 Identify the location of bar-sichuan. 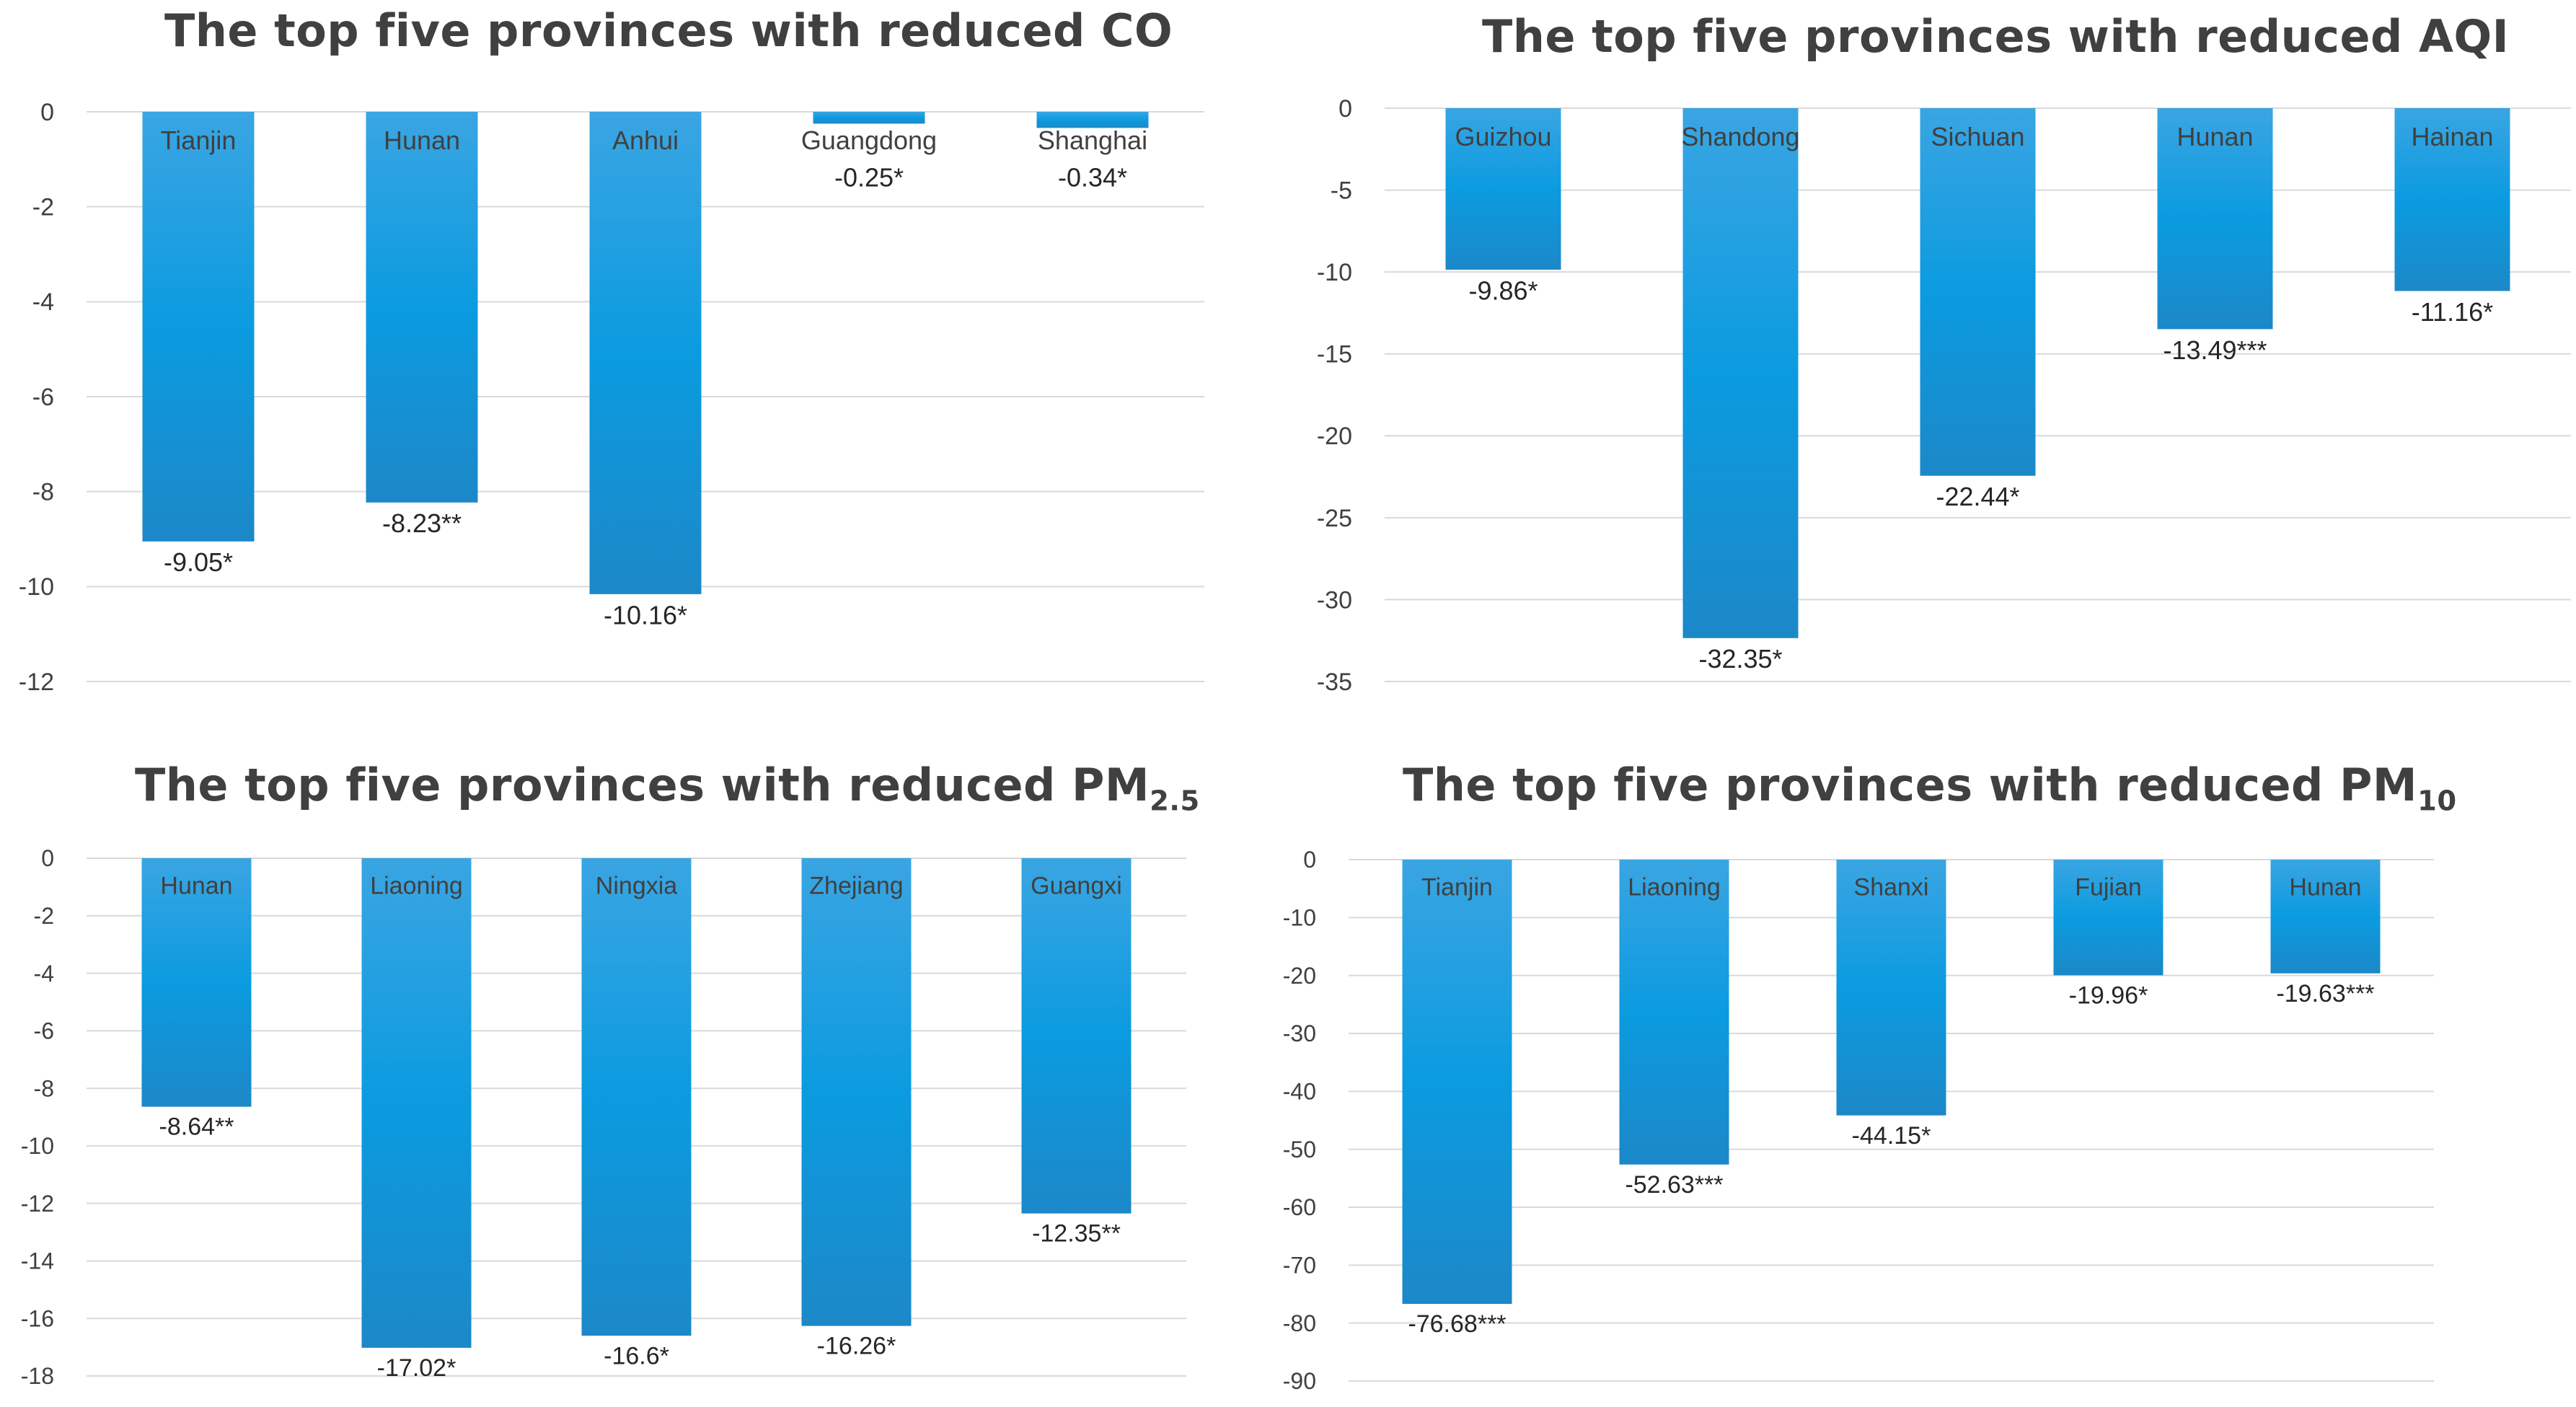
(1978, 292).